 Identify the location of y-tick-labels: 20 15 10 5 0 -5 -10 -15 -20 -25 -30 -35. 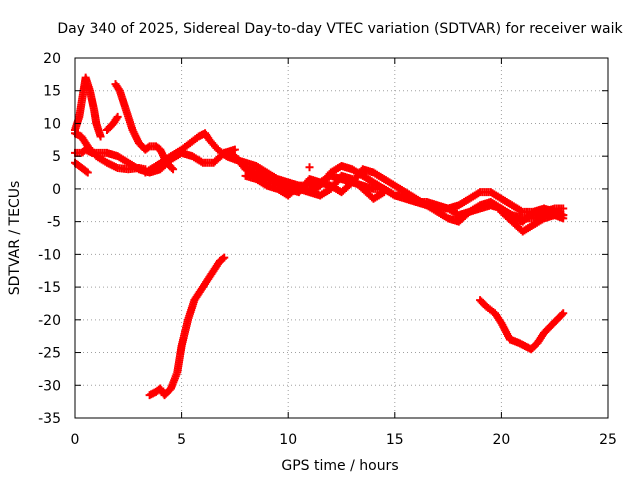
(49, 239).